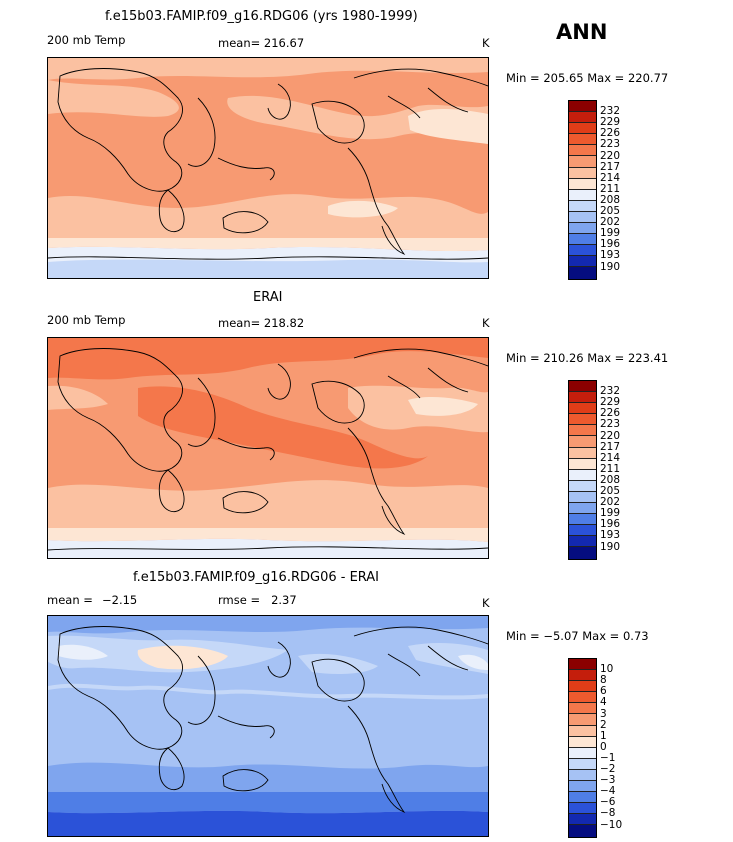 This screenshot has width=733, height=842. I want to click on colorbar-tick-label: −1, so click(608, 757).